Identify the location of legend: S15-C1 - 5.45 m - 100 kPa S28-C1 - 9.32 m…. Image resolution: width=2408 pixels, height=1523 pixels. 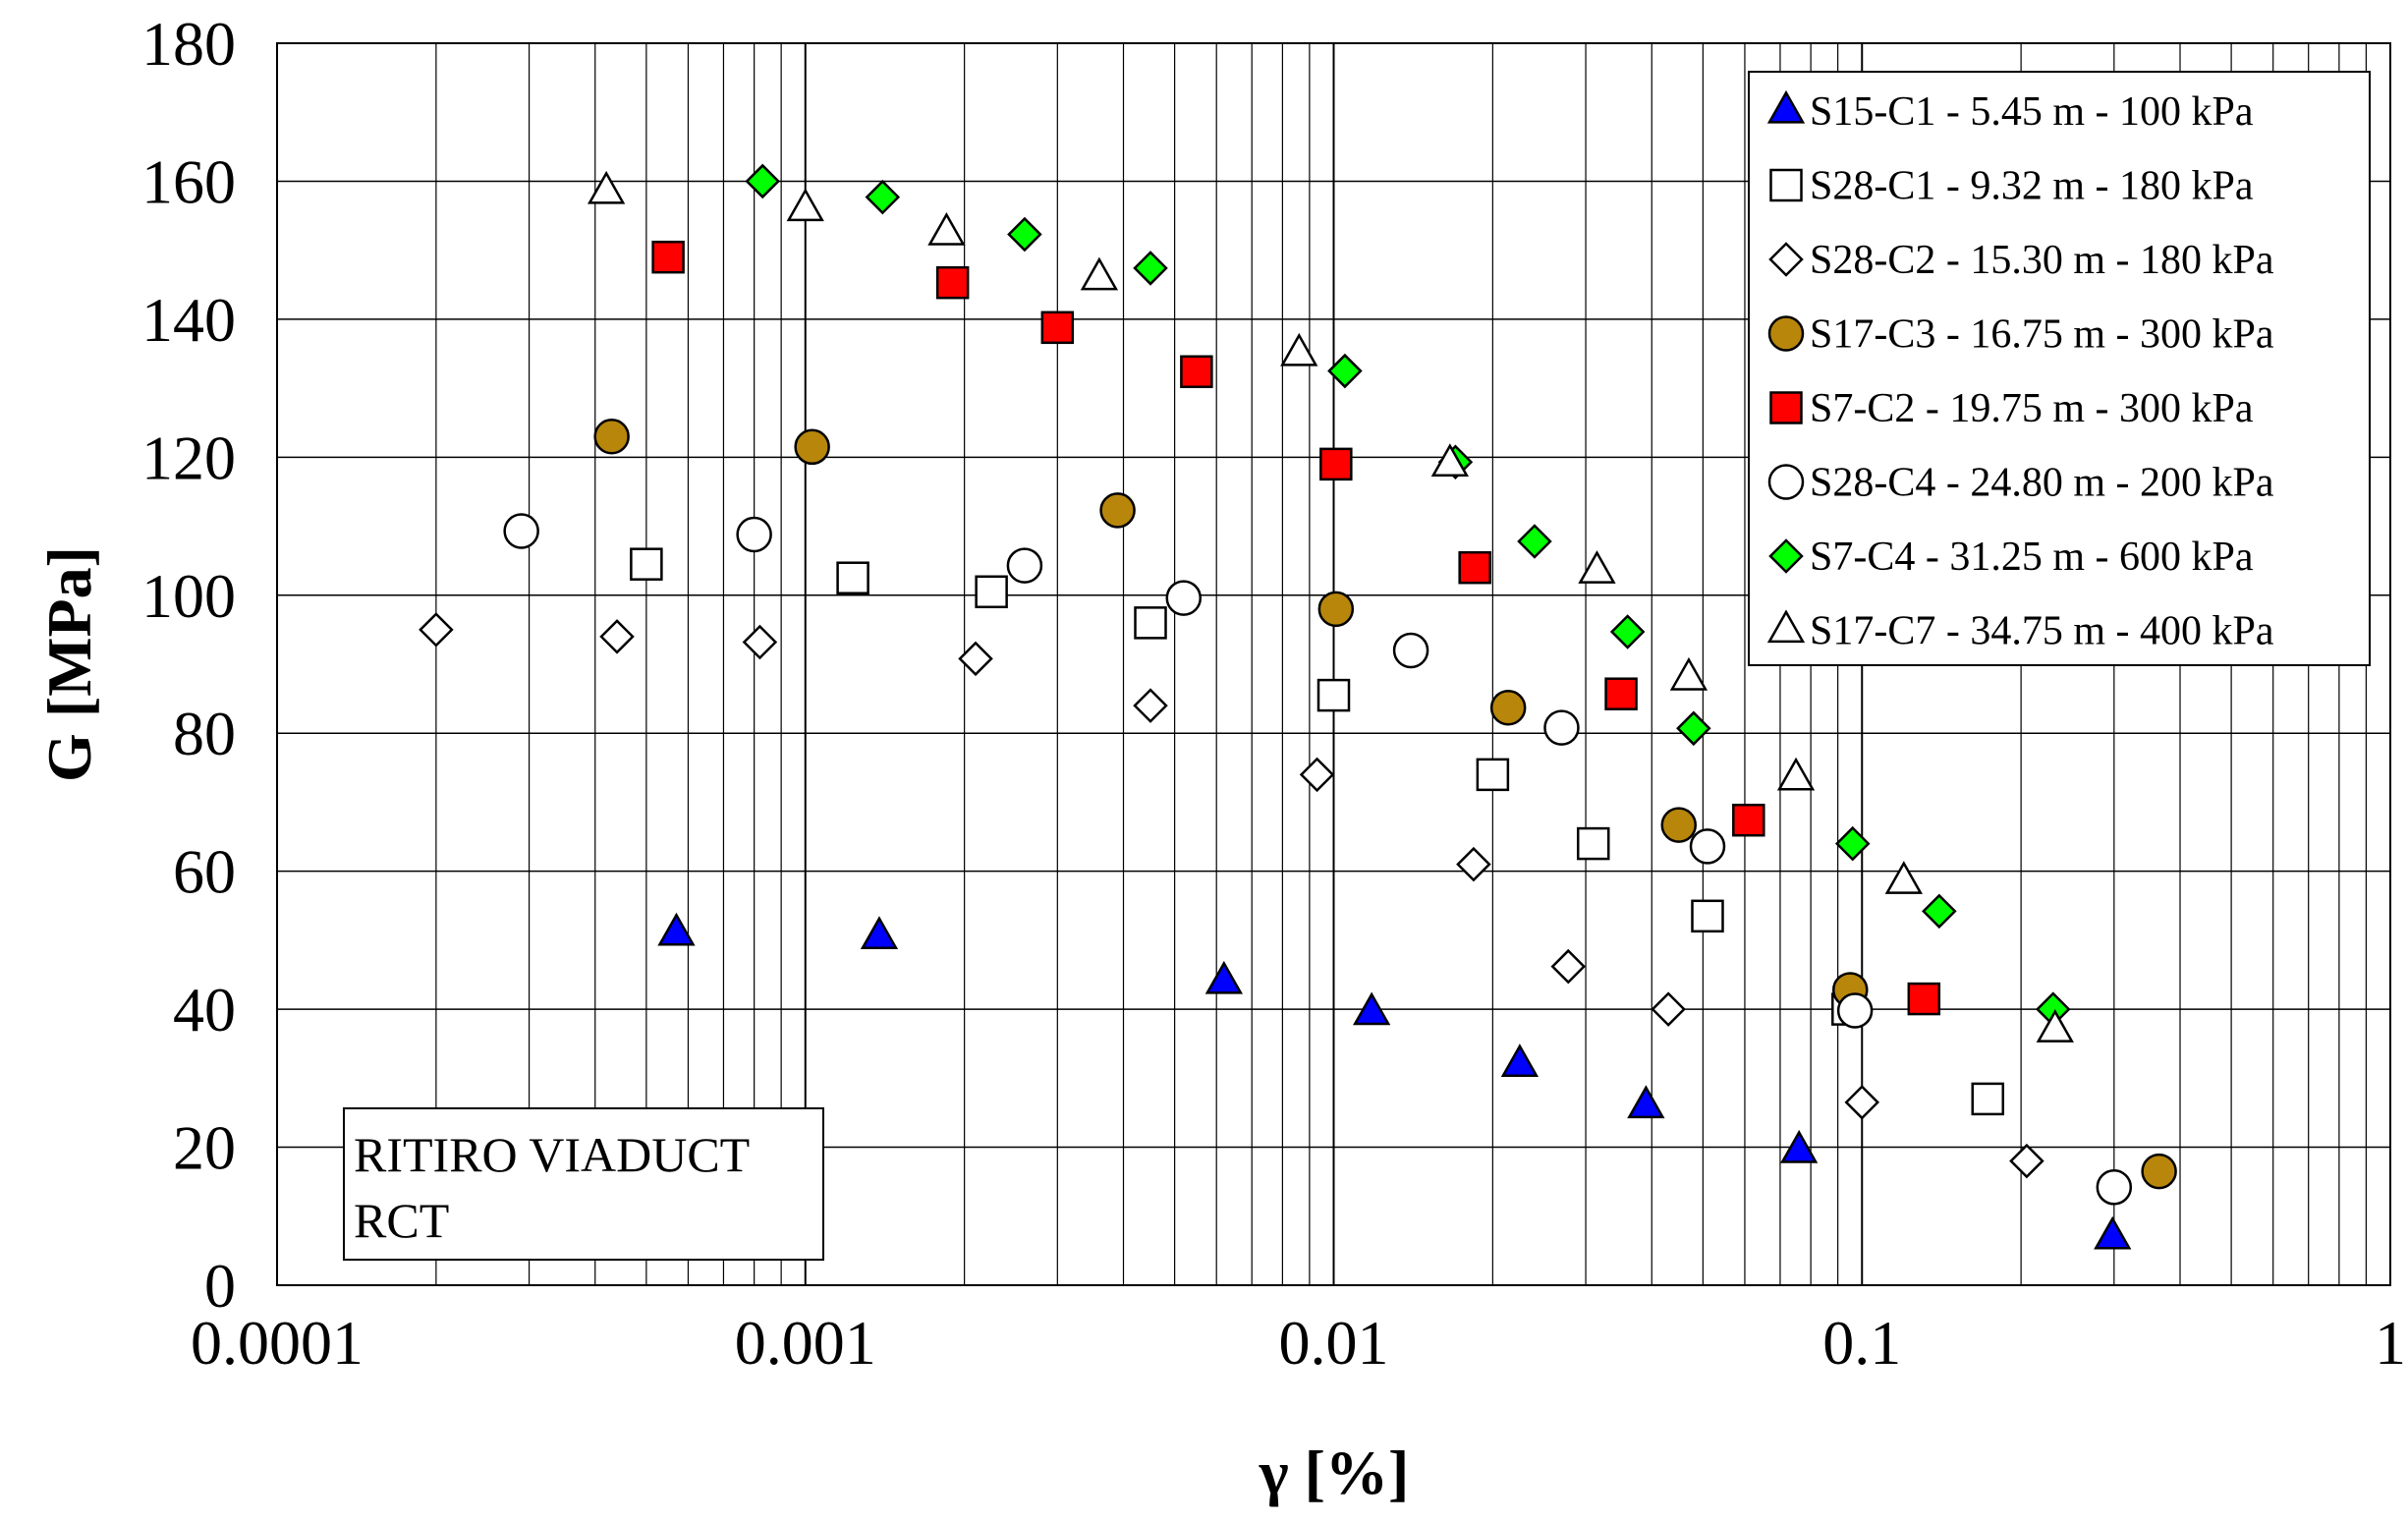
(2059, 368).